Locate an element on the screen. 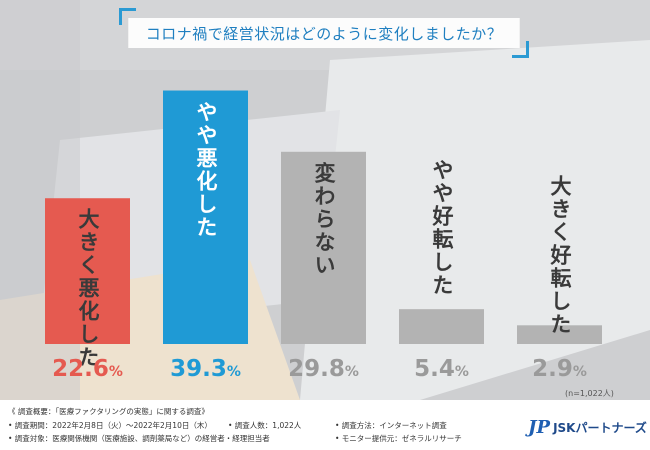 This screenshot has width=650, height=450. brand-mark: JP is located at coordinates (539, 427).